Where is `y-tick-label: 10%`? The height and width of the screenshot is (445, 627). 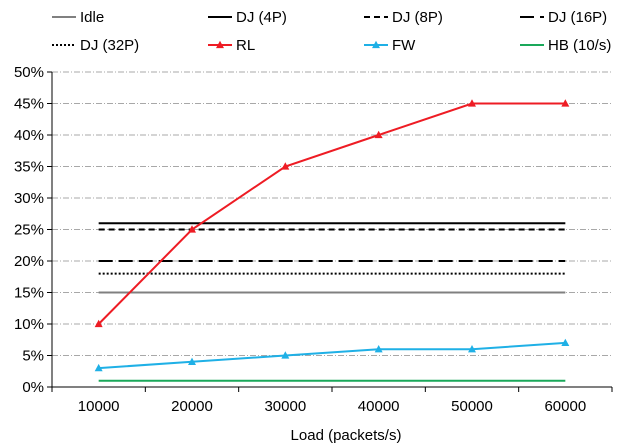 y-tick-label: 10% is located at coordinates (29, 324).